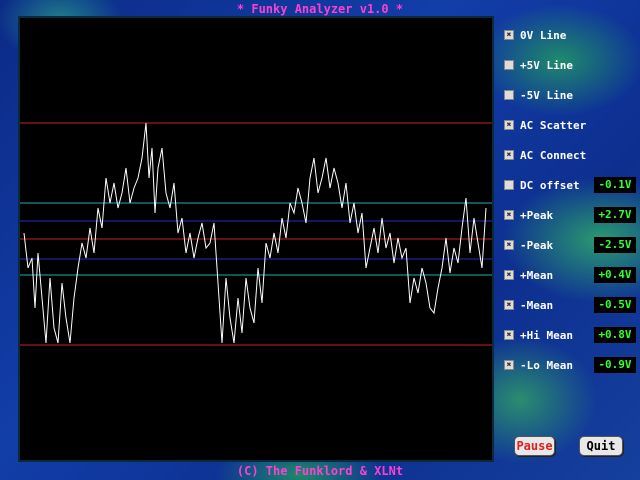  I want to click on value-readout: -2.5V, so click(615, 245).